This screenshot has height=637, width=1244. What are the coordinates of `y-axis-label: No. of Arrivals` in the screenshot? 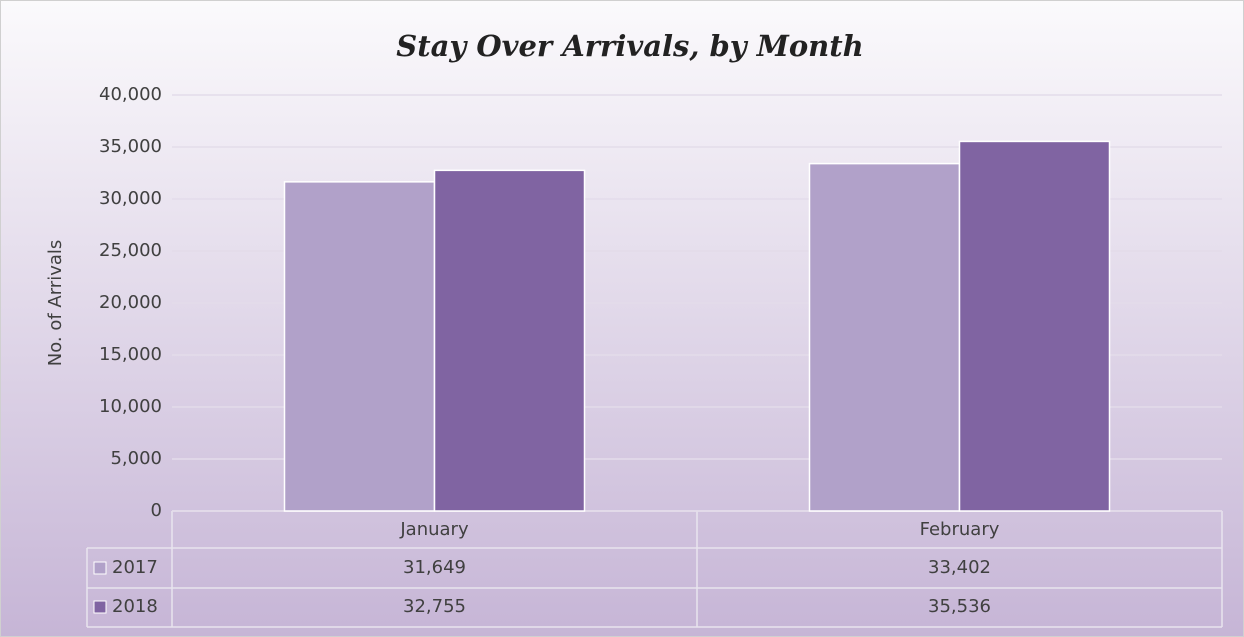 It's located at (55, 303).